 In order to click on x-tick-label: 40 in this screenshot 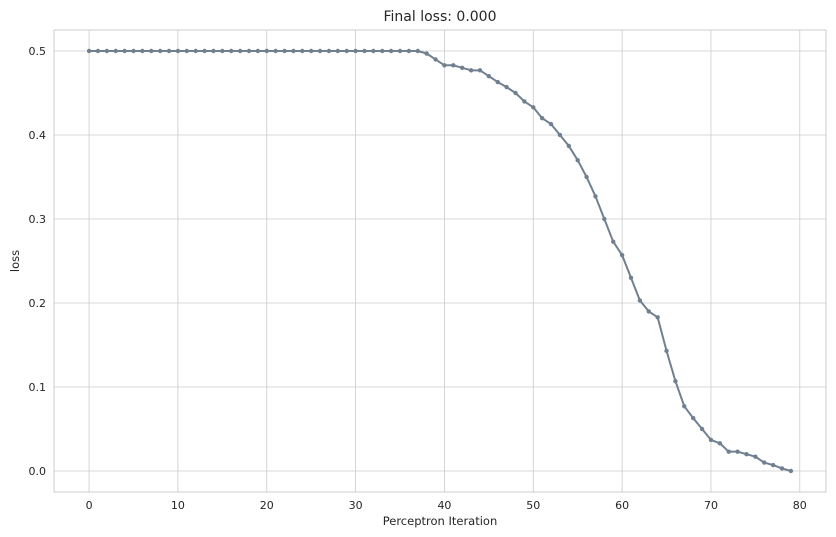, I will do `click(444, 505)`.